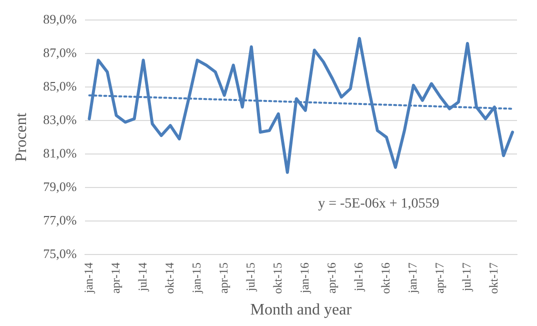  What do you see at coordinates (60, 152) in the screenshot?
I see `y-tick-label: 81,0%` at bounding box center [60, 152].